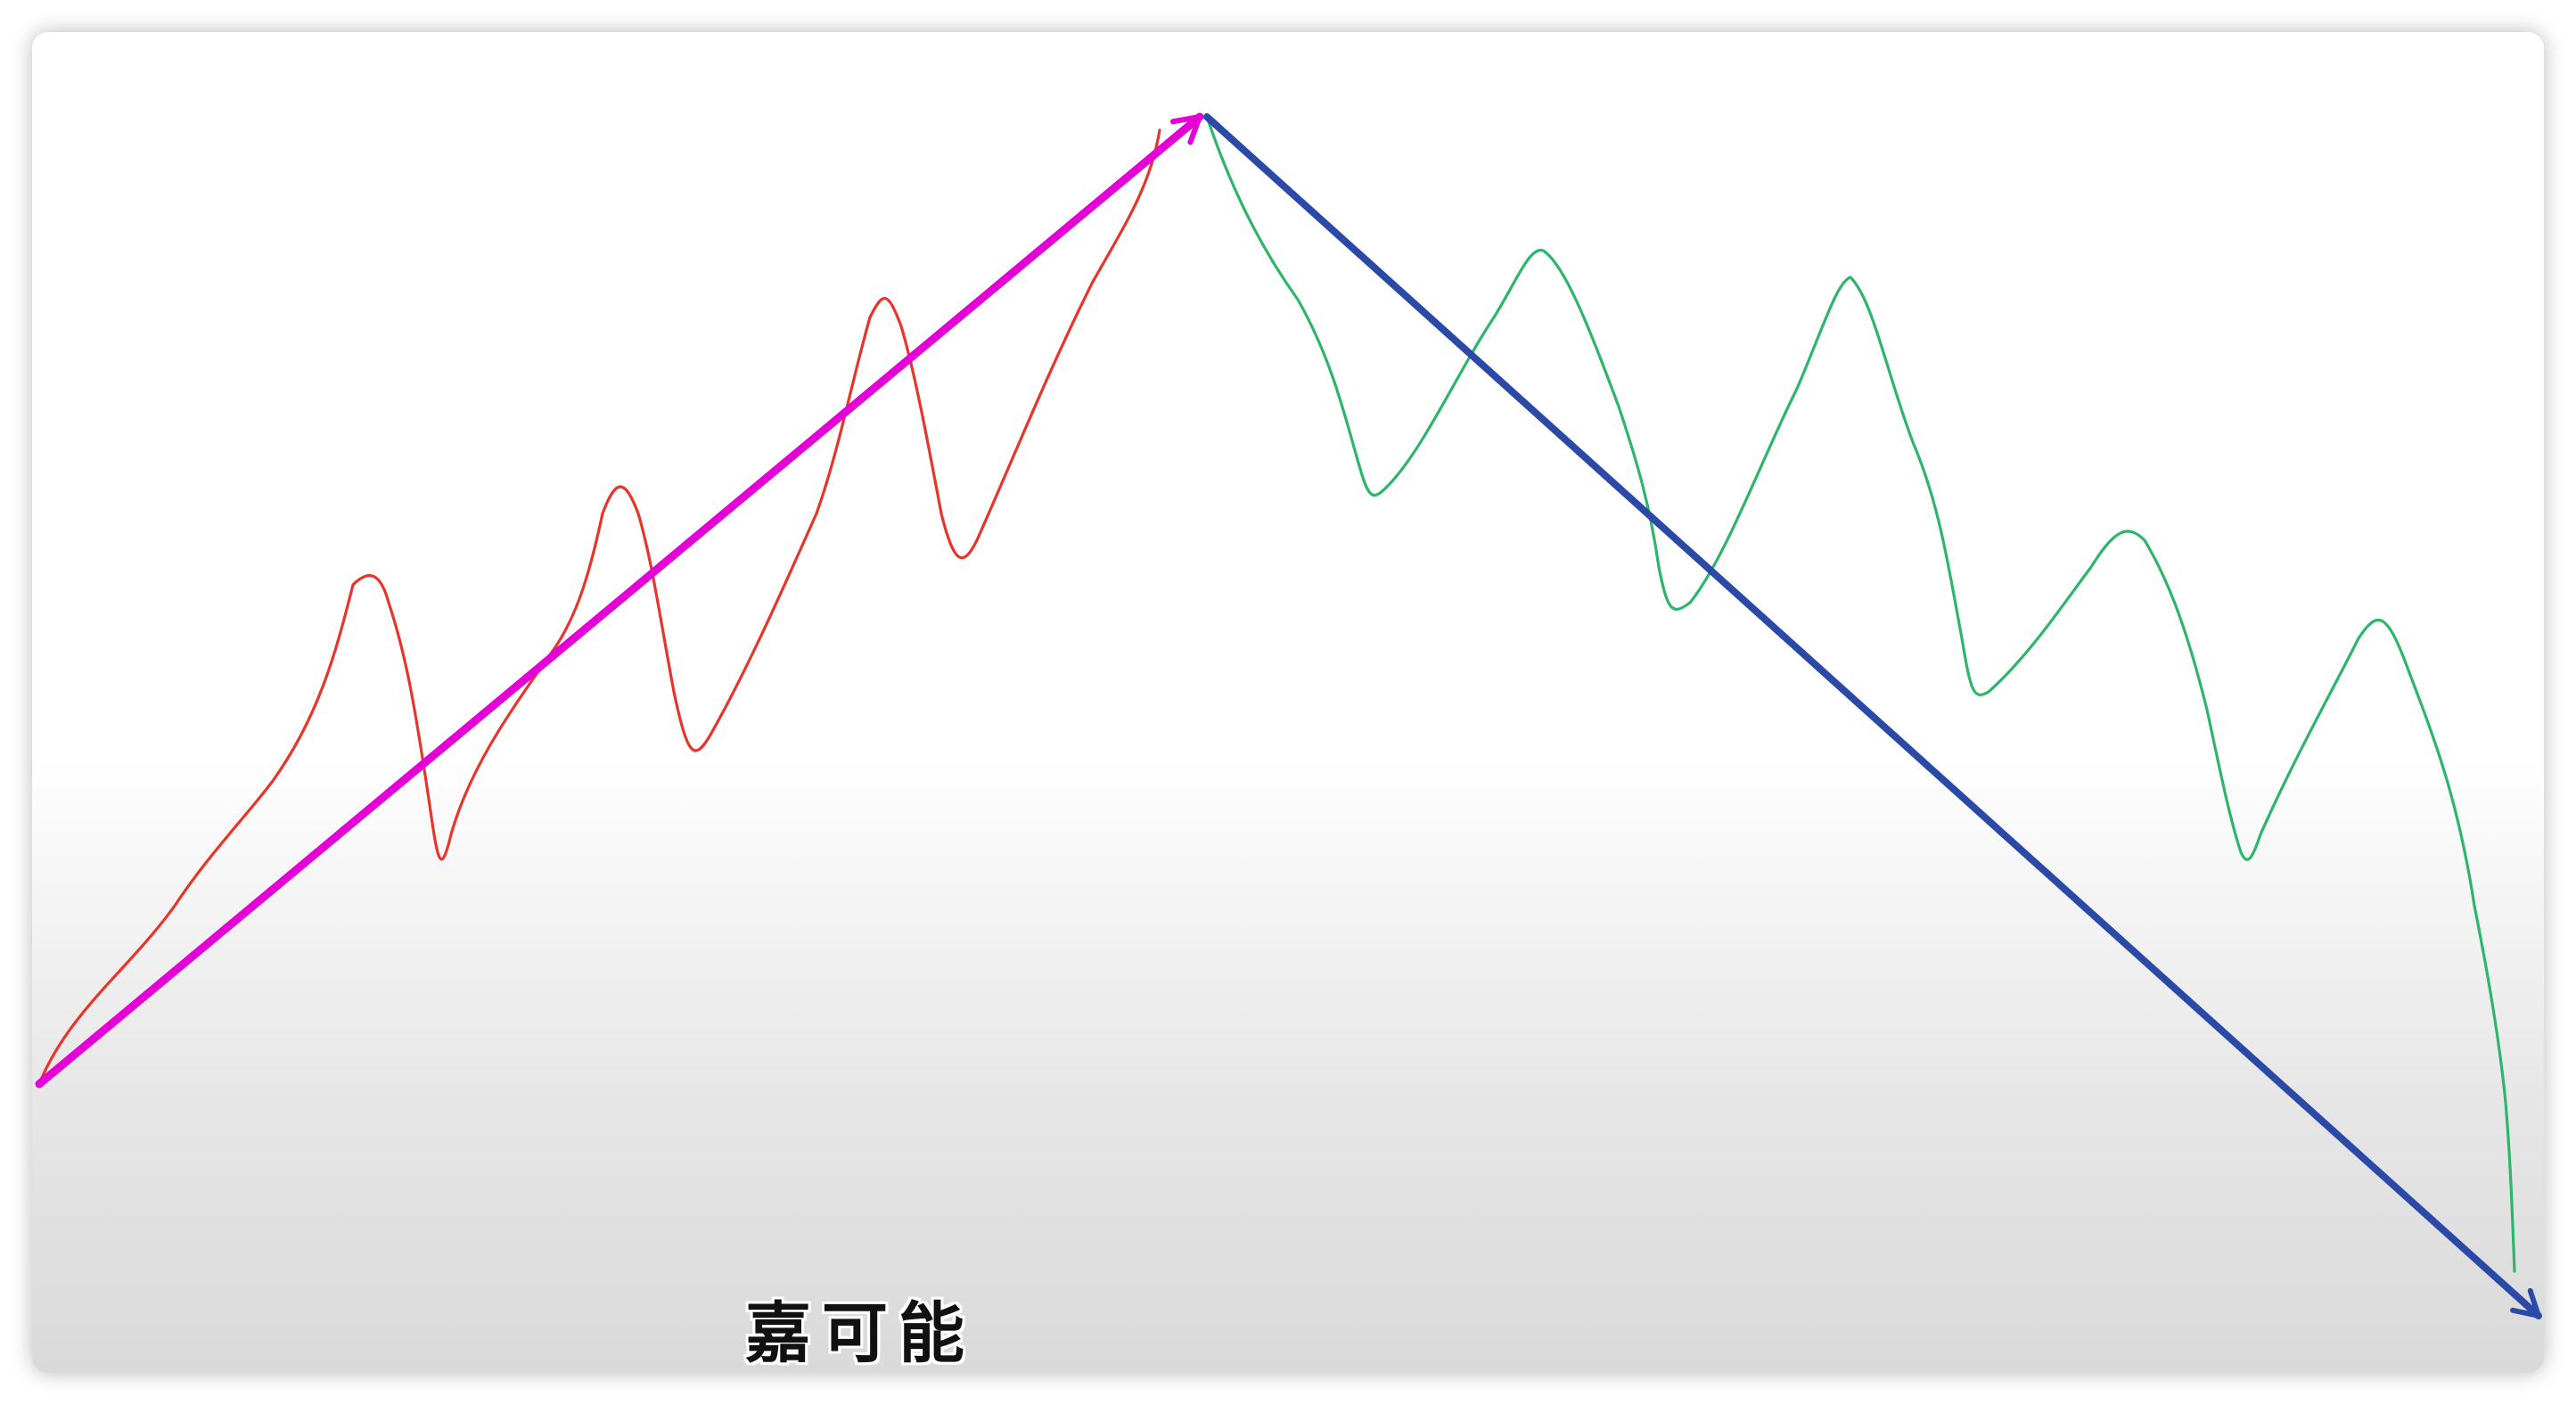  What do you see at coordinates (860, 1333) in the screenshot?
I see `video-subtitle: 嘉可能` at bounding box center [860, 1333].